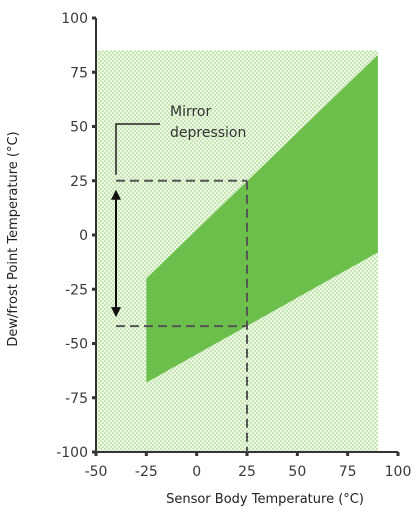 The height and width of the screenshot is (518, 416). Describe the element at coordinates (137, 149) in the screenshot. I see `annotation-leader-line` at that location.